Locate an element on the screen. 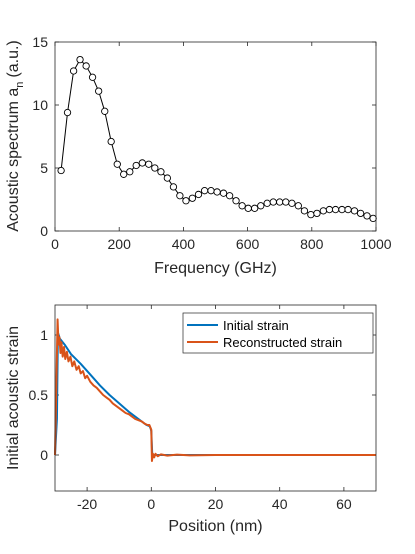 The height and width of the screenshot is (554, 415). legend-label-reconstructed: Reconstructed strain is located at coordinates (282, 342).